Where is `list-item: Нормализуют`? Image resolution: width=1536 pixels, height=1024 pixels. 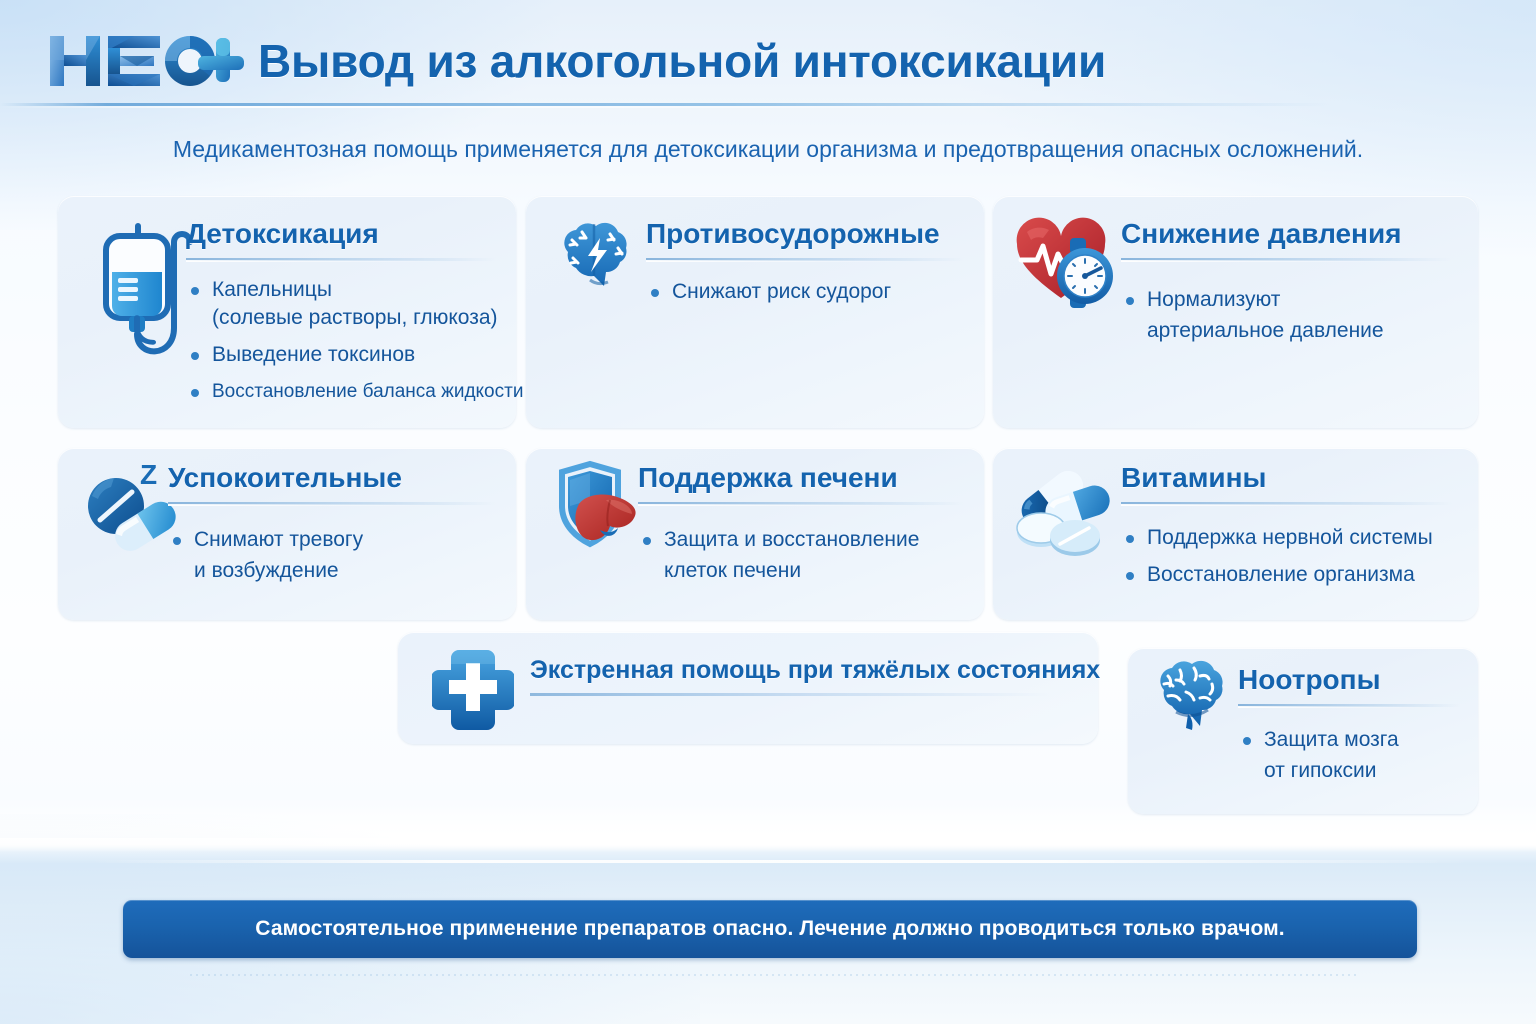
list-item: Нормализуют is located at coordinates (1252, 300).